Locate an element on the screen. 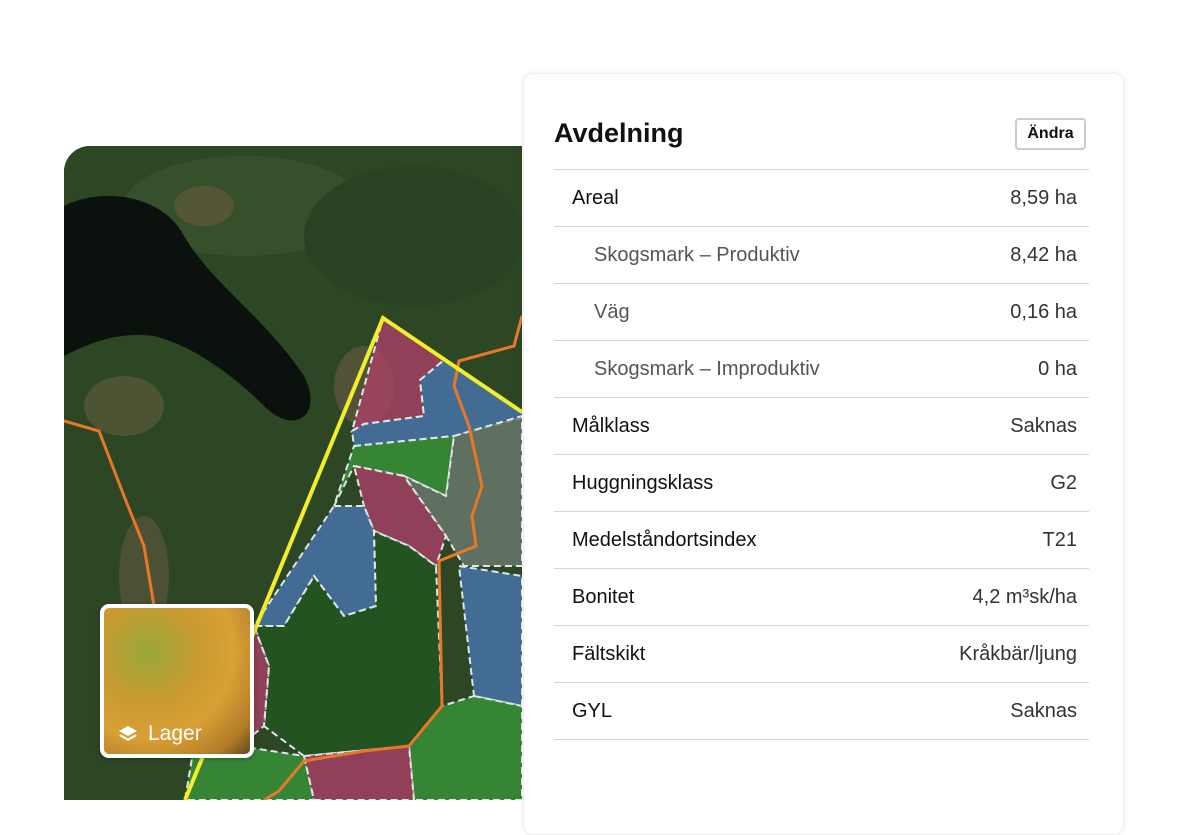  layer-button-label: Lager is located at coordinates (175, 733).